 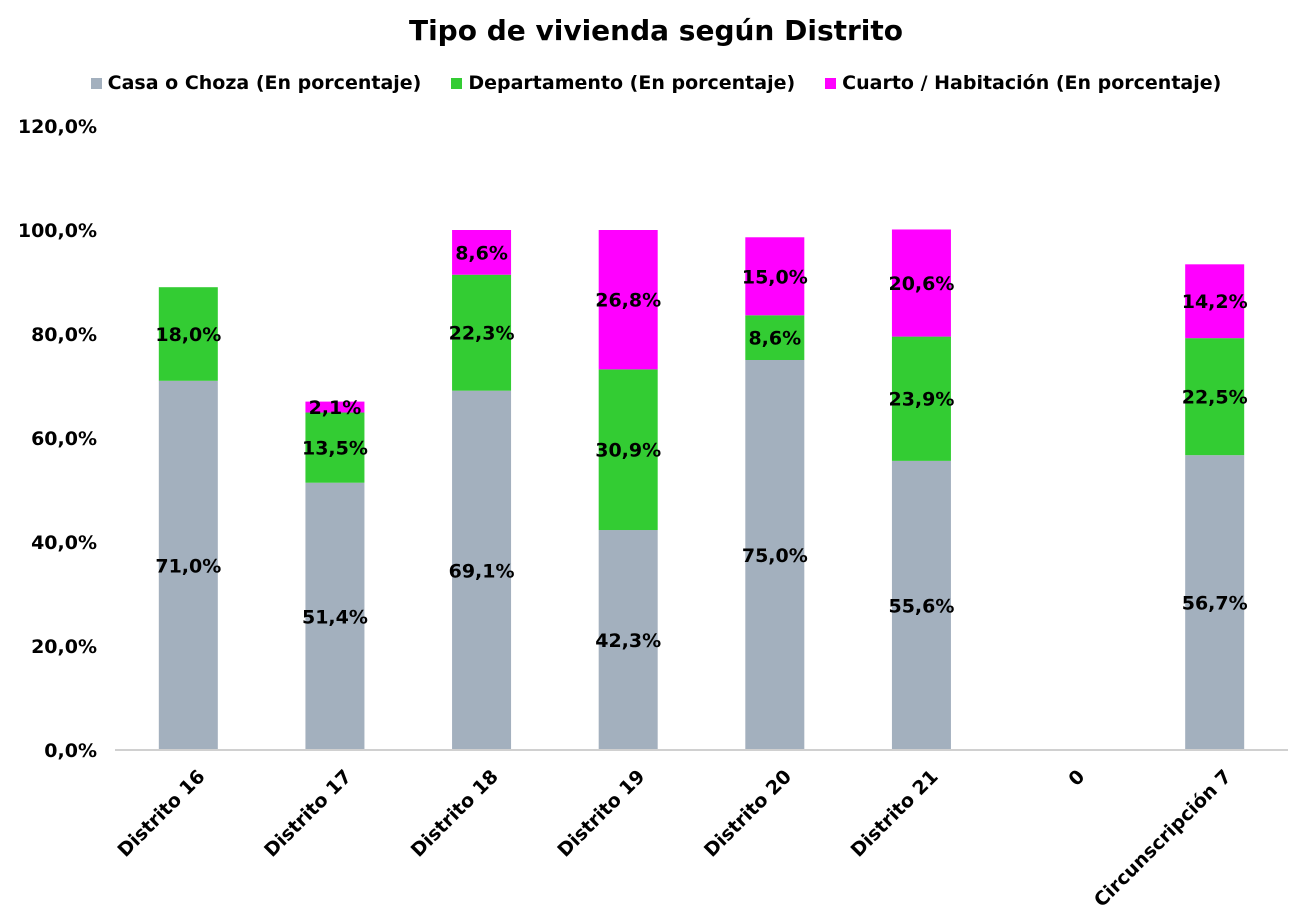 I want to click on legend-label-cuarto: Cuarto / Habitación (En porcentaje), so click(x=1032, y=83).